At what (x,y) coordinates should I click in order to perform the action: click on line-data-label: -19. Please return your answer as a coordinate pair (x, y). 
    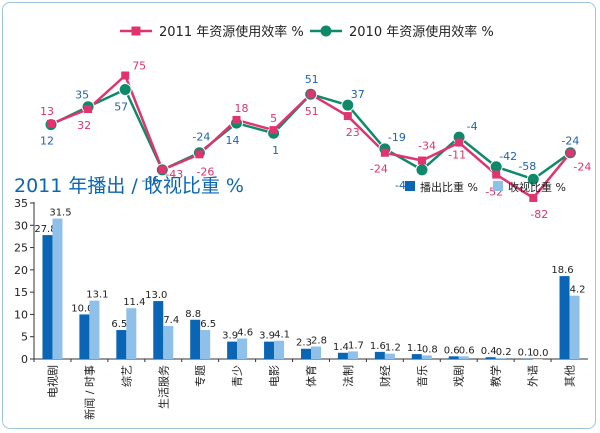
    Looking at the image, I should click on (397, 137).